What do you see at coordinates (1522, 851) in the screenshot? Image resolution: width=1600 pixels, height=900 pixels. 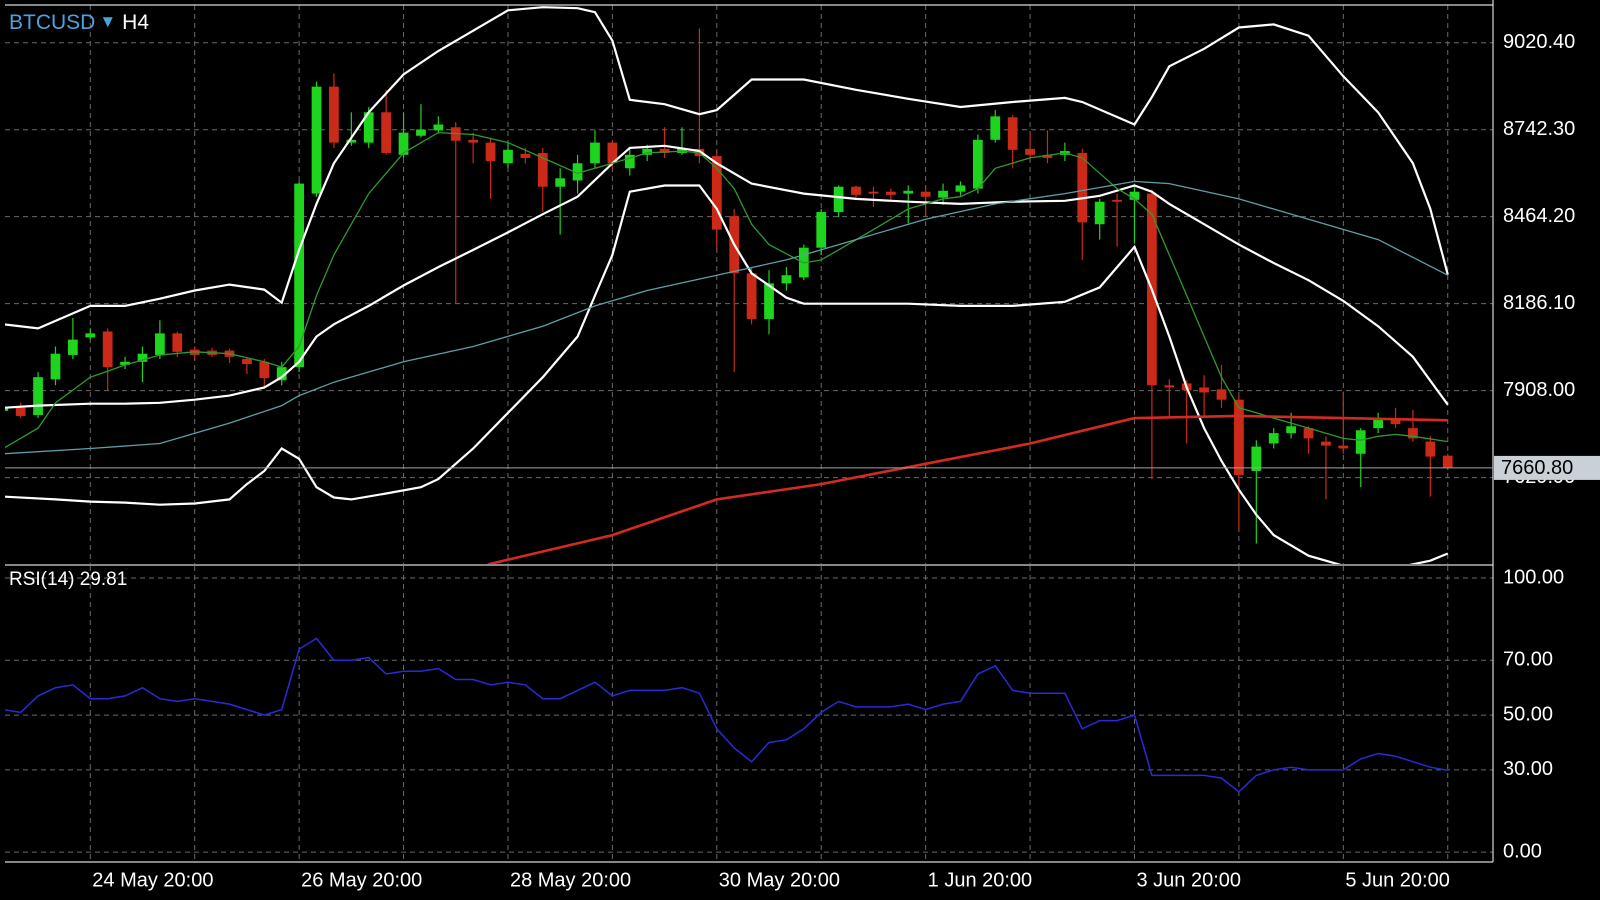 I see `y-tick-label: 0.00` at bounding box center [1522, 851].